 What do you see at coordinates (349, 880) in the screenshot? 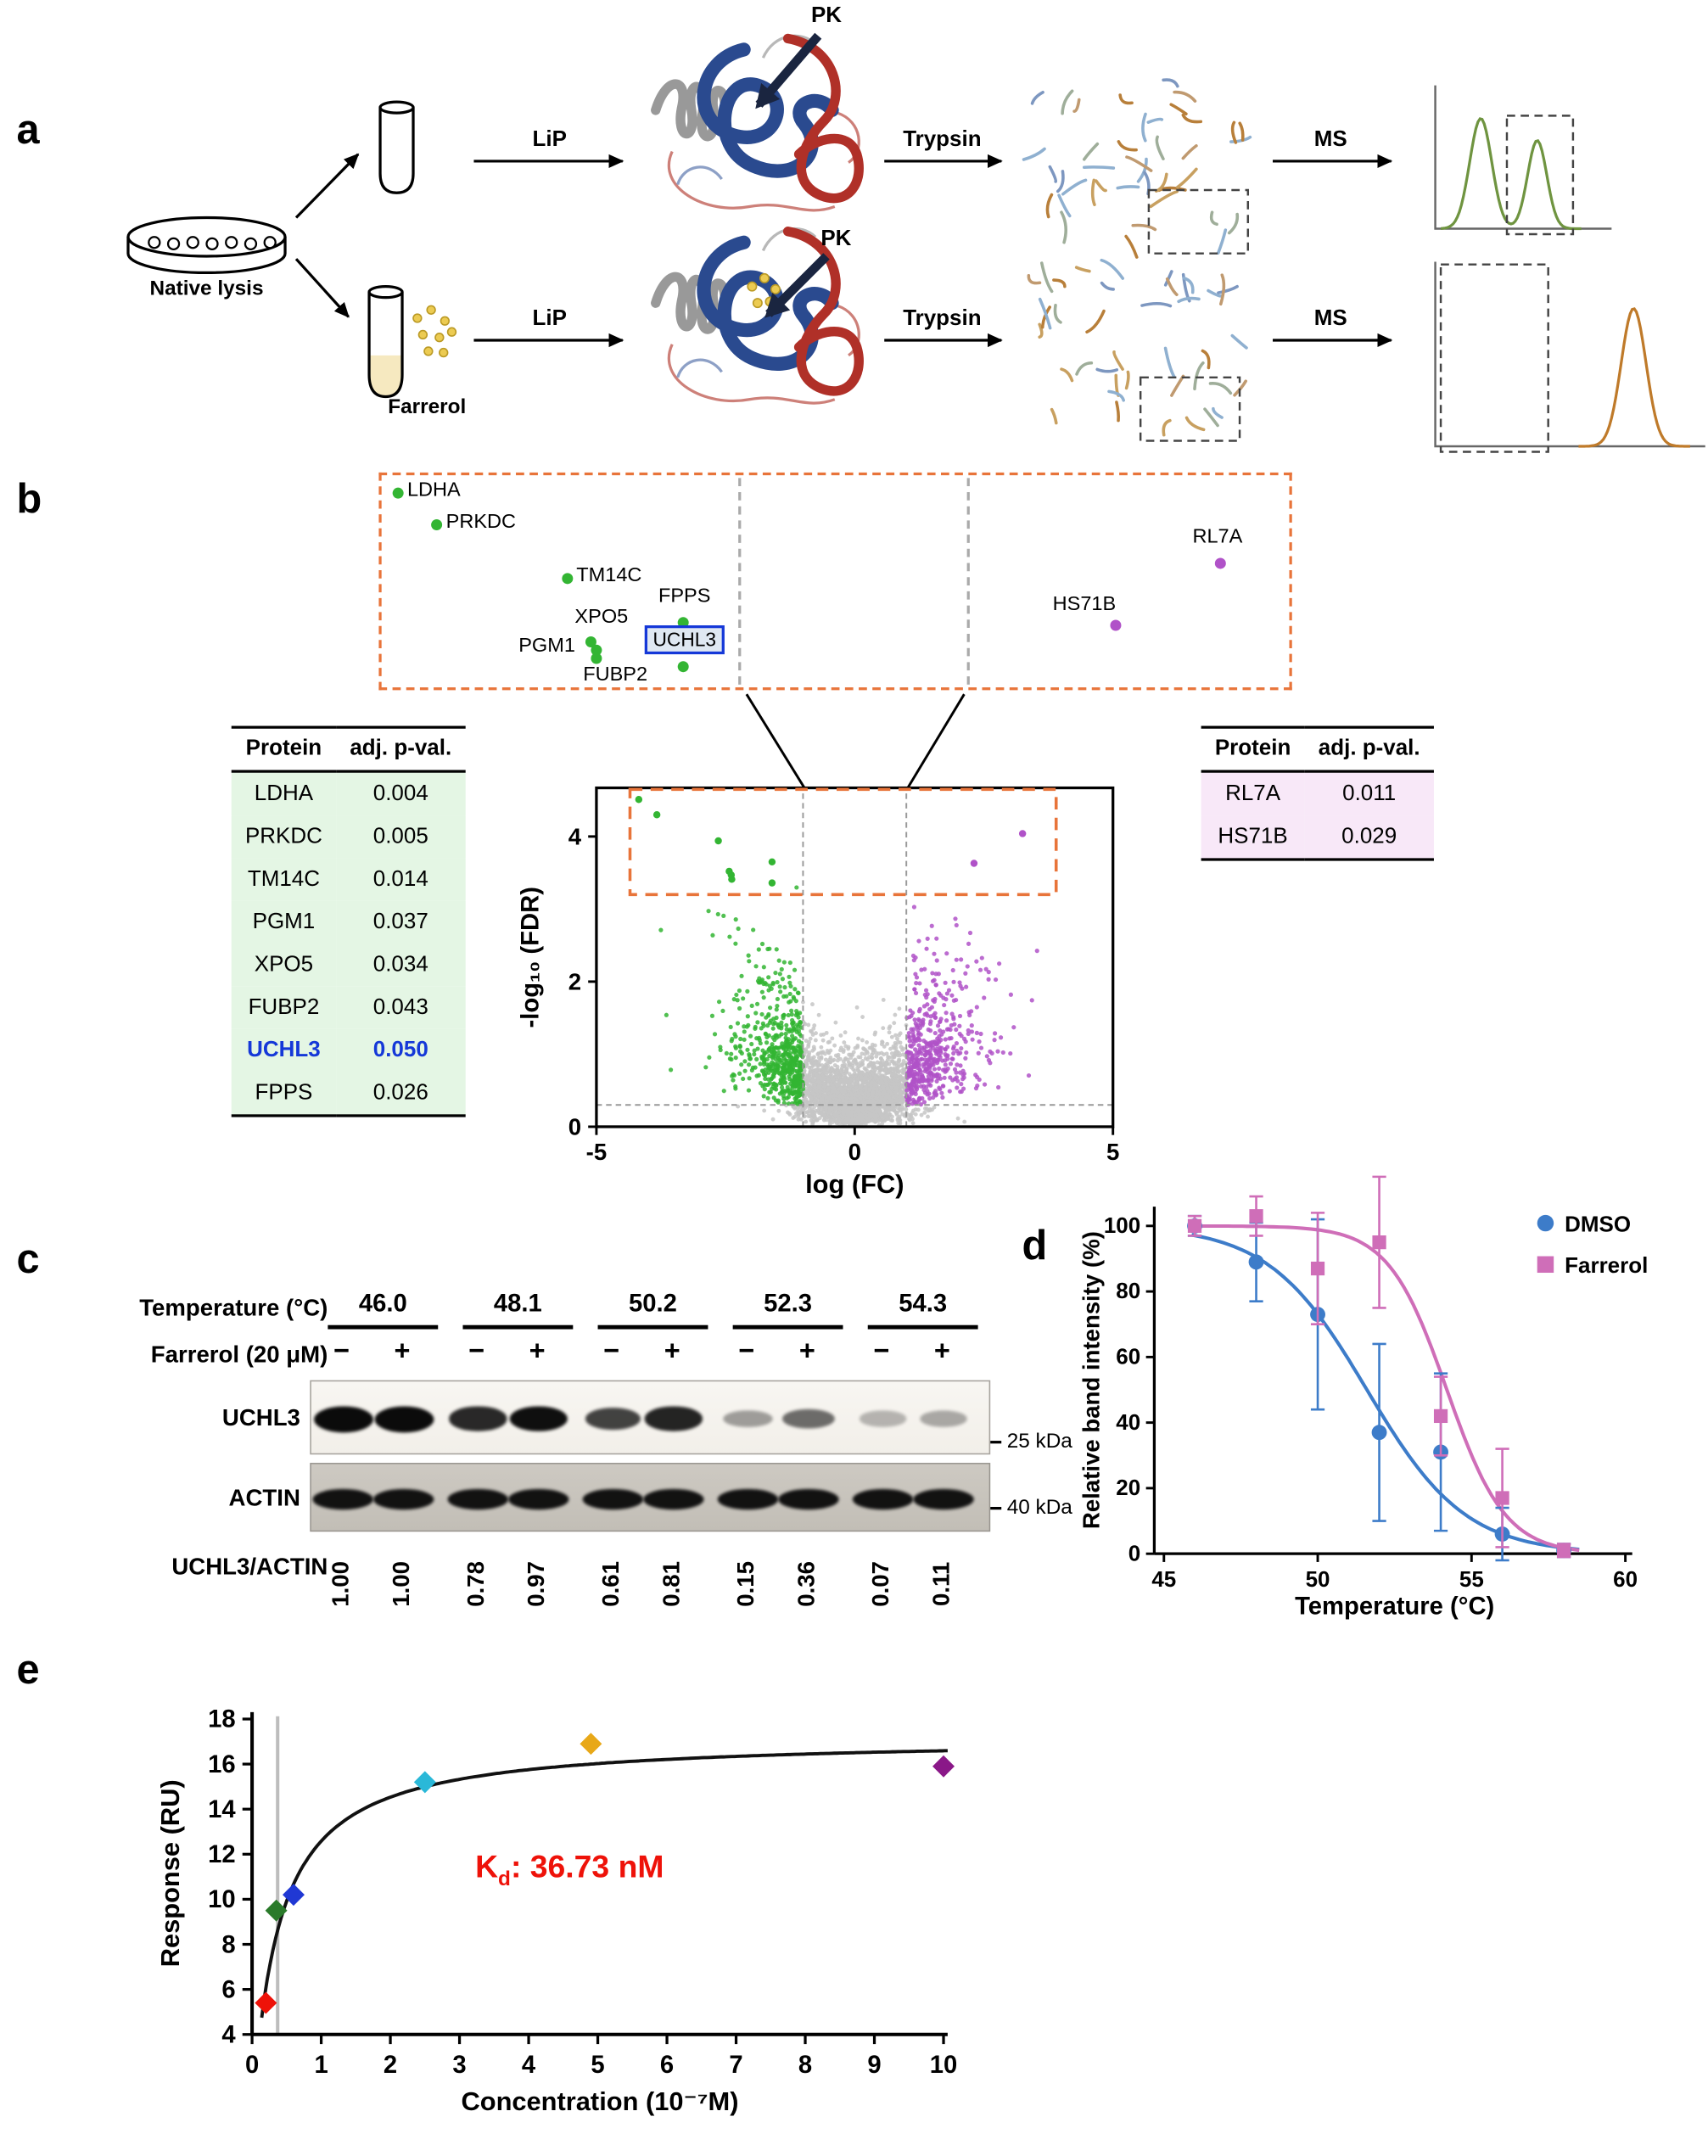
I see `table-row: TM14C 0.014` at bounding box center [349, 880].